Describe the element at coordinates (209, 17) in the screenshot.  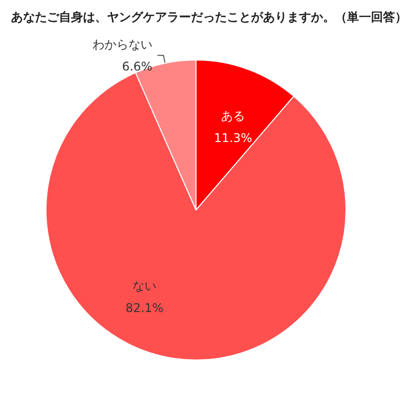
I see `chart-title: あなたご自身は、ヤングケアラーだったことがありますか。（単一回答）` at that location.